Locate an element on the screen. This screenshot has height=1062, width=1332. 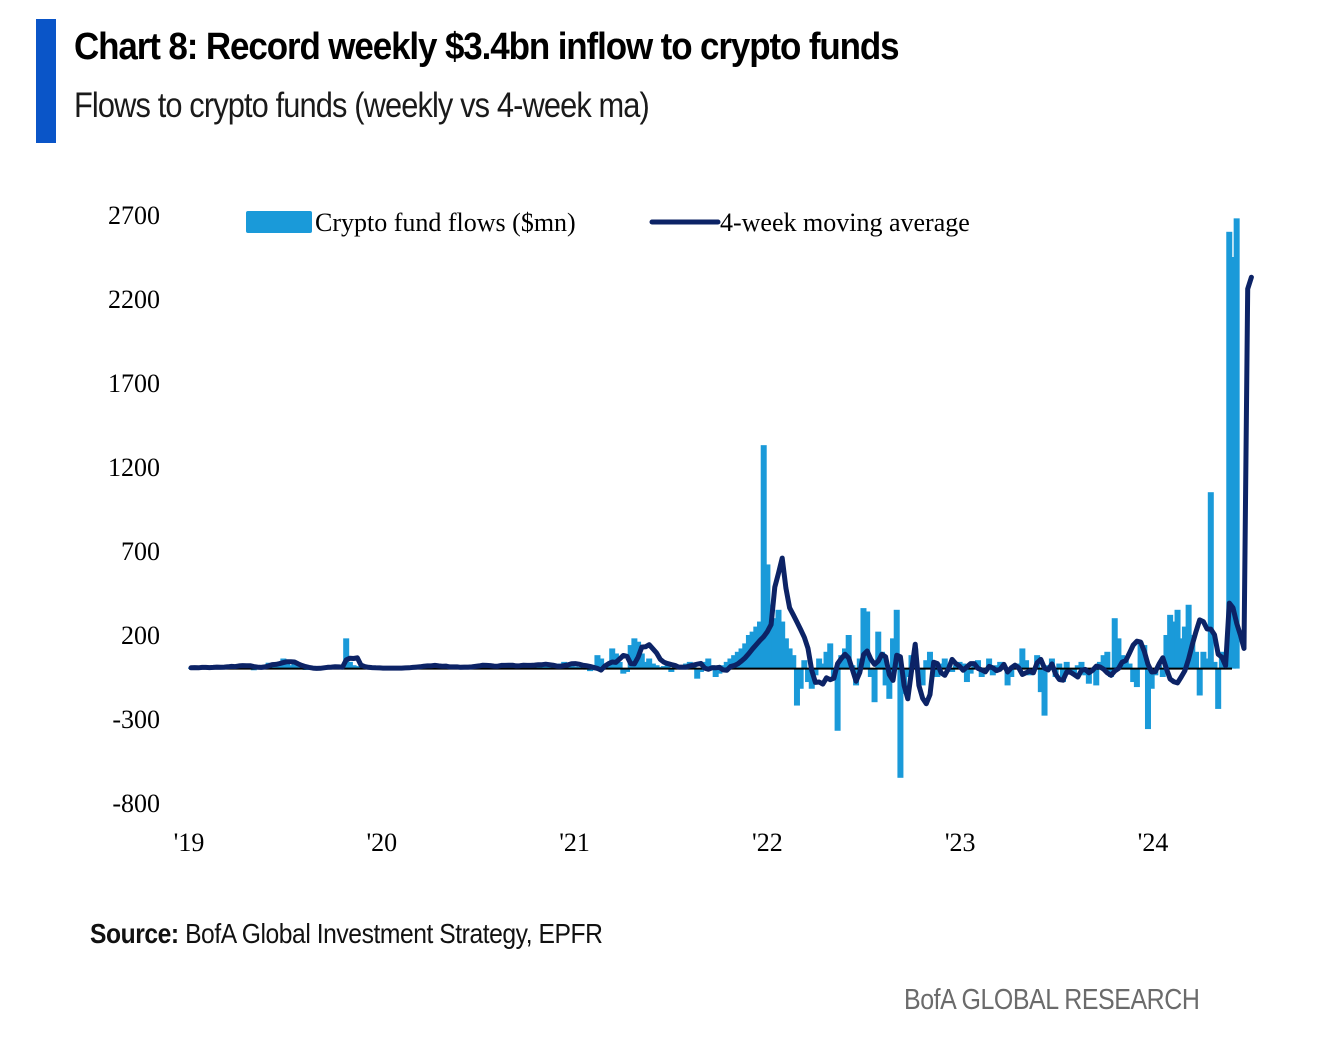
x-tick-label: '24 is located at coordinates (1153, 842).